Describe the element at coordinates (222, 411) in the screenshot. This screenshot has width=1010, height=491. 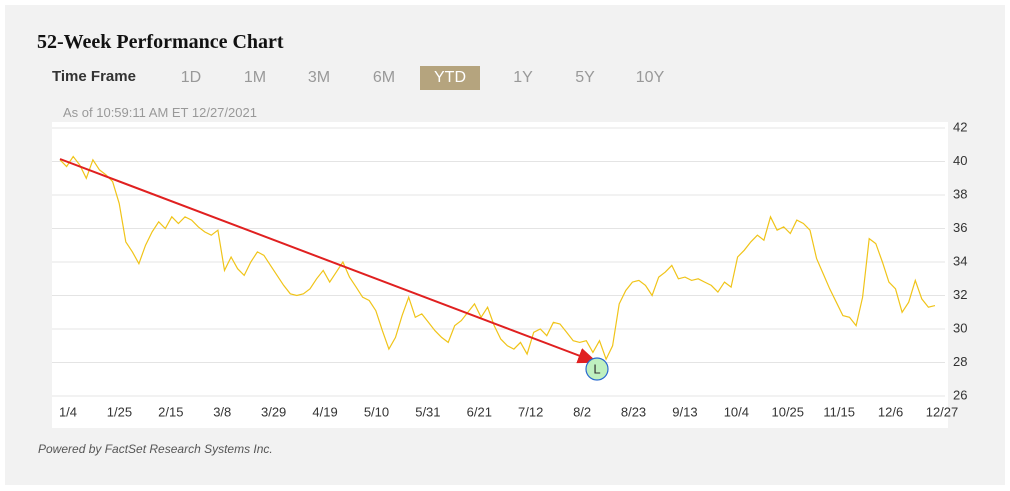
I see `x-tick-label: 3/8` at that location.